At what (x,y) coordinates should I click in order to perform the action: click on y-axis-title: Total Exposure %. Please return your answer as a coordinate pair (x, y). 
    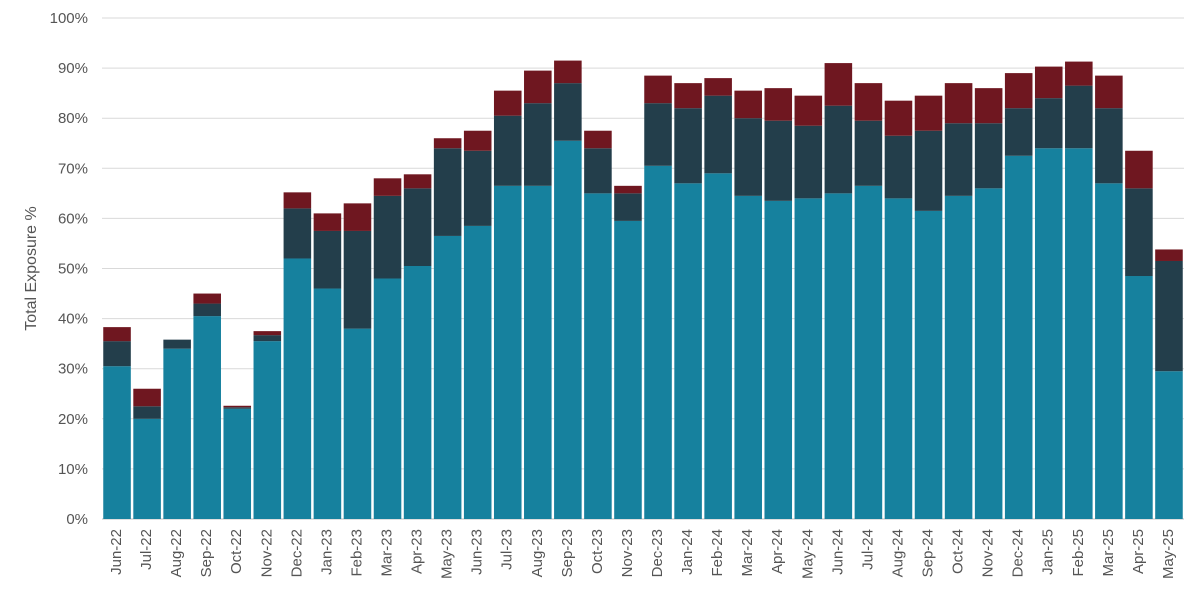
    Looking at the image, I should click on (31, 268).